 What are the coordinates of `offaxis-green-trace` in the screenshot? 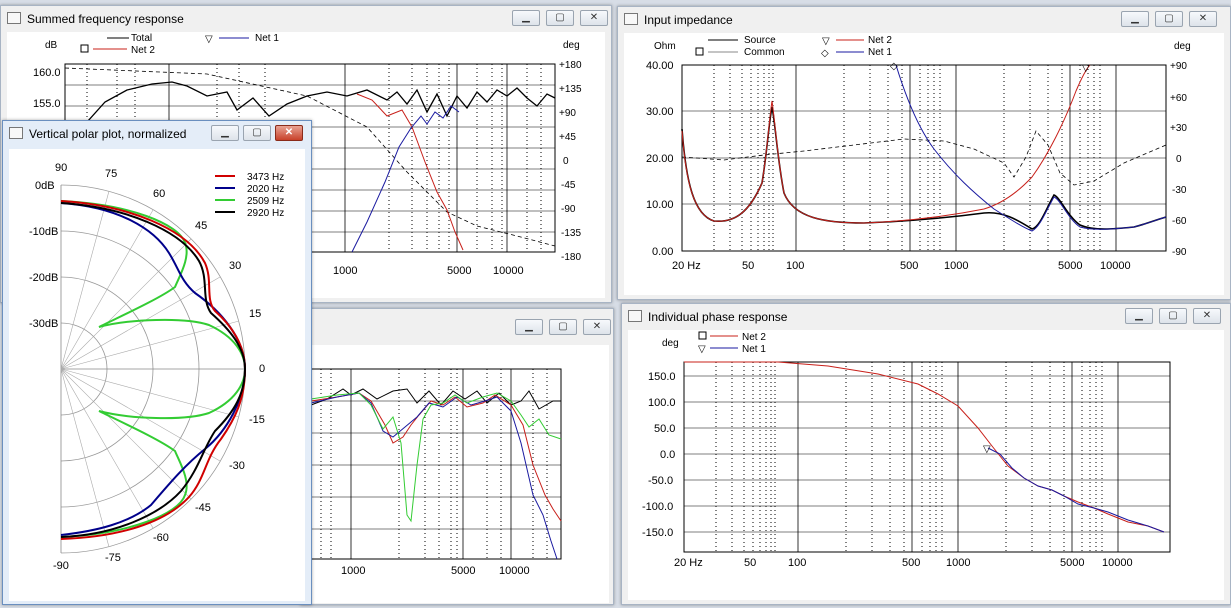 It's located at (436, 457).